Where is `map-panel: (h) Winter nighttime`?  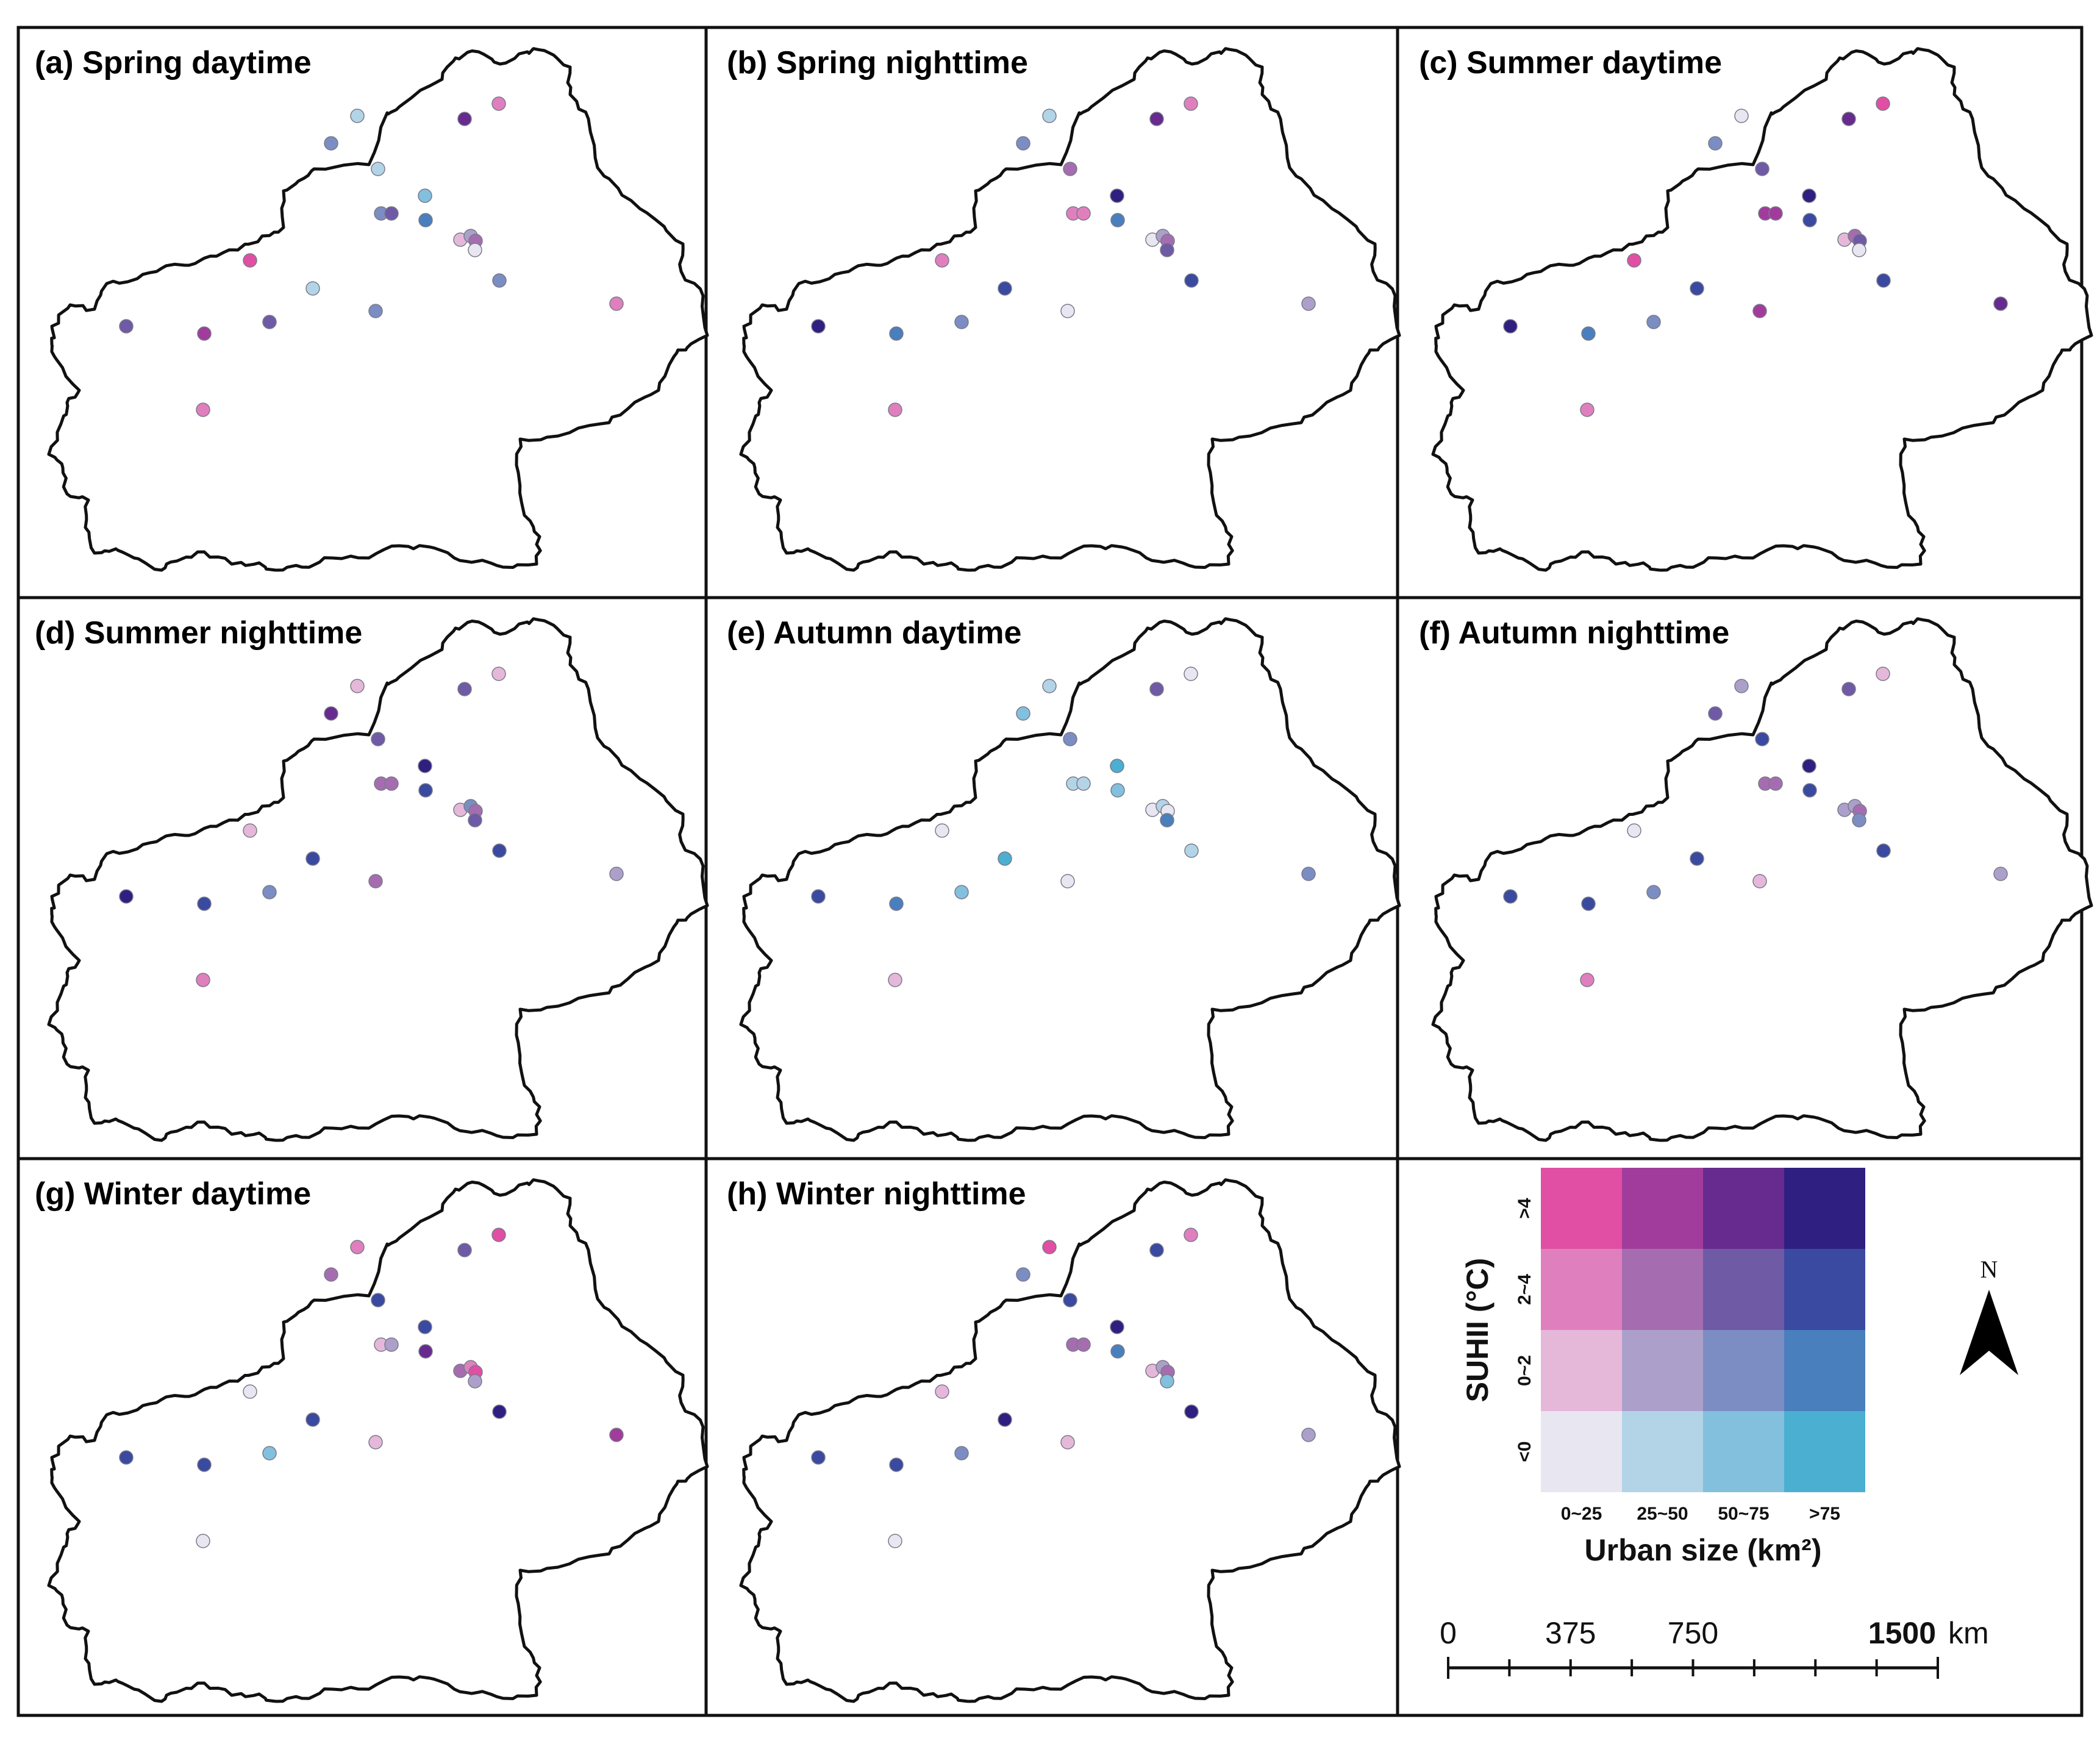
map-panel: (h) Winter nighttime is located at coordinates (1064, 1439).